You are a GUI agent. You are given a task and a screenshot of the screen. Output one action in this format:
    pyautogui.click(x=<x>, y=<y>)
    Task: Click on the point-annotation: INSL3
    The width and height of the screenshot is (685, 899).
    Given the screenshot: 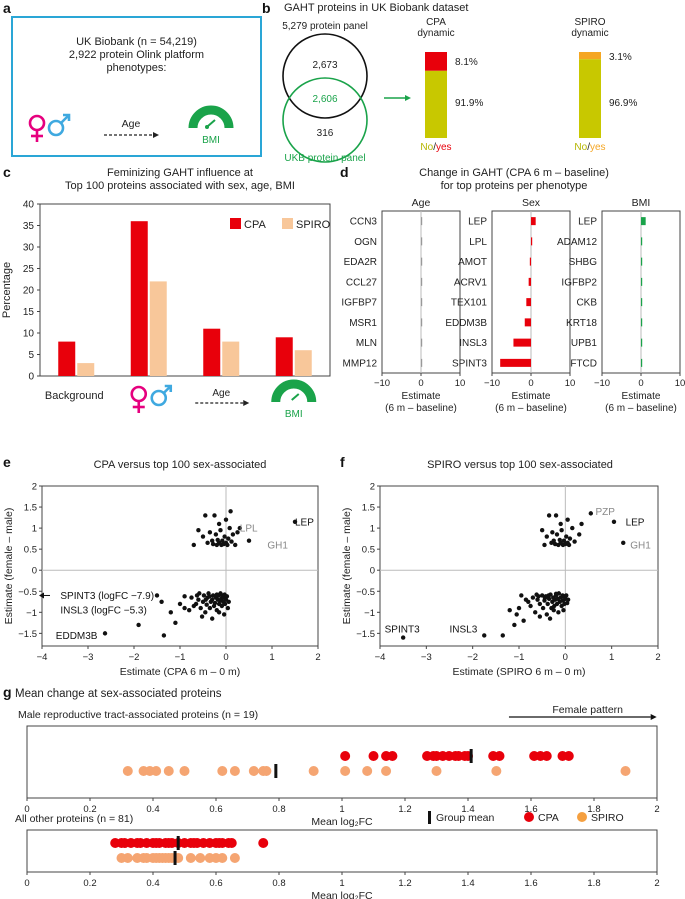 What is the action you would take?
    pyautogui.click(x=464, y=630)
    